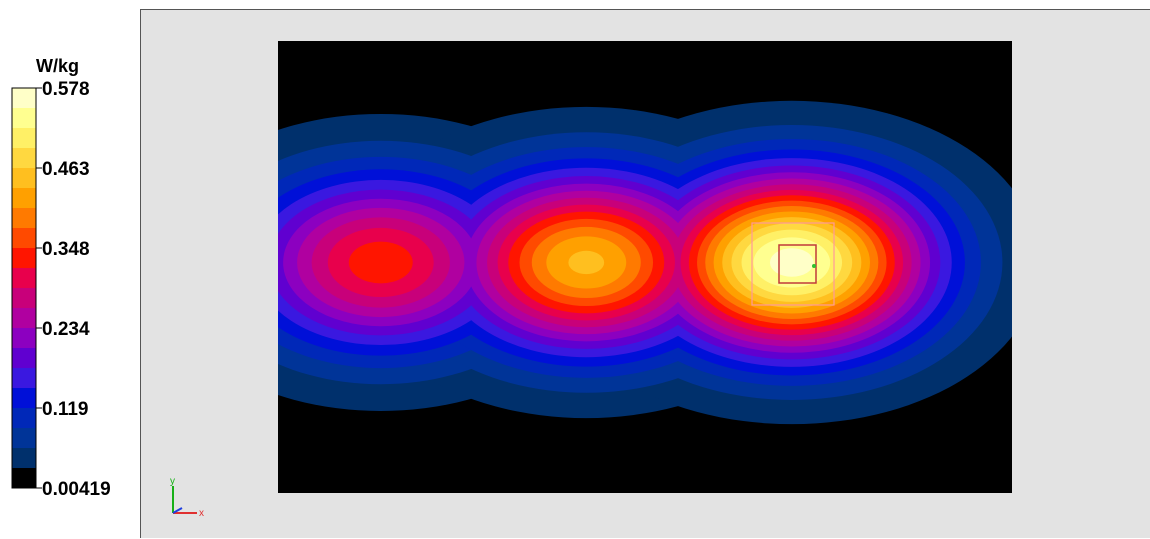 This screenshot has height=539, width=1150. Describe the element at coordinates (187, 497) in the screenshot. I see `axis-triad: y x` at that location.